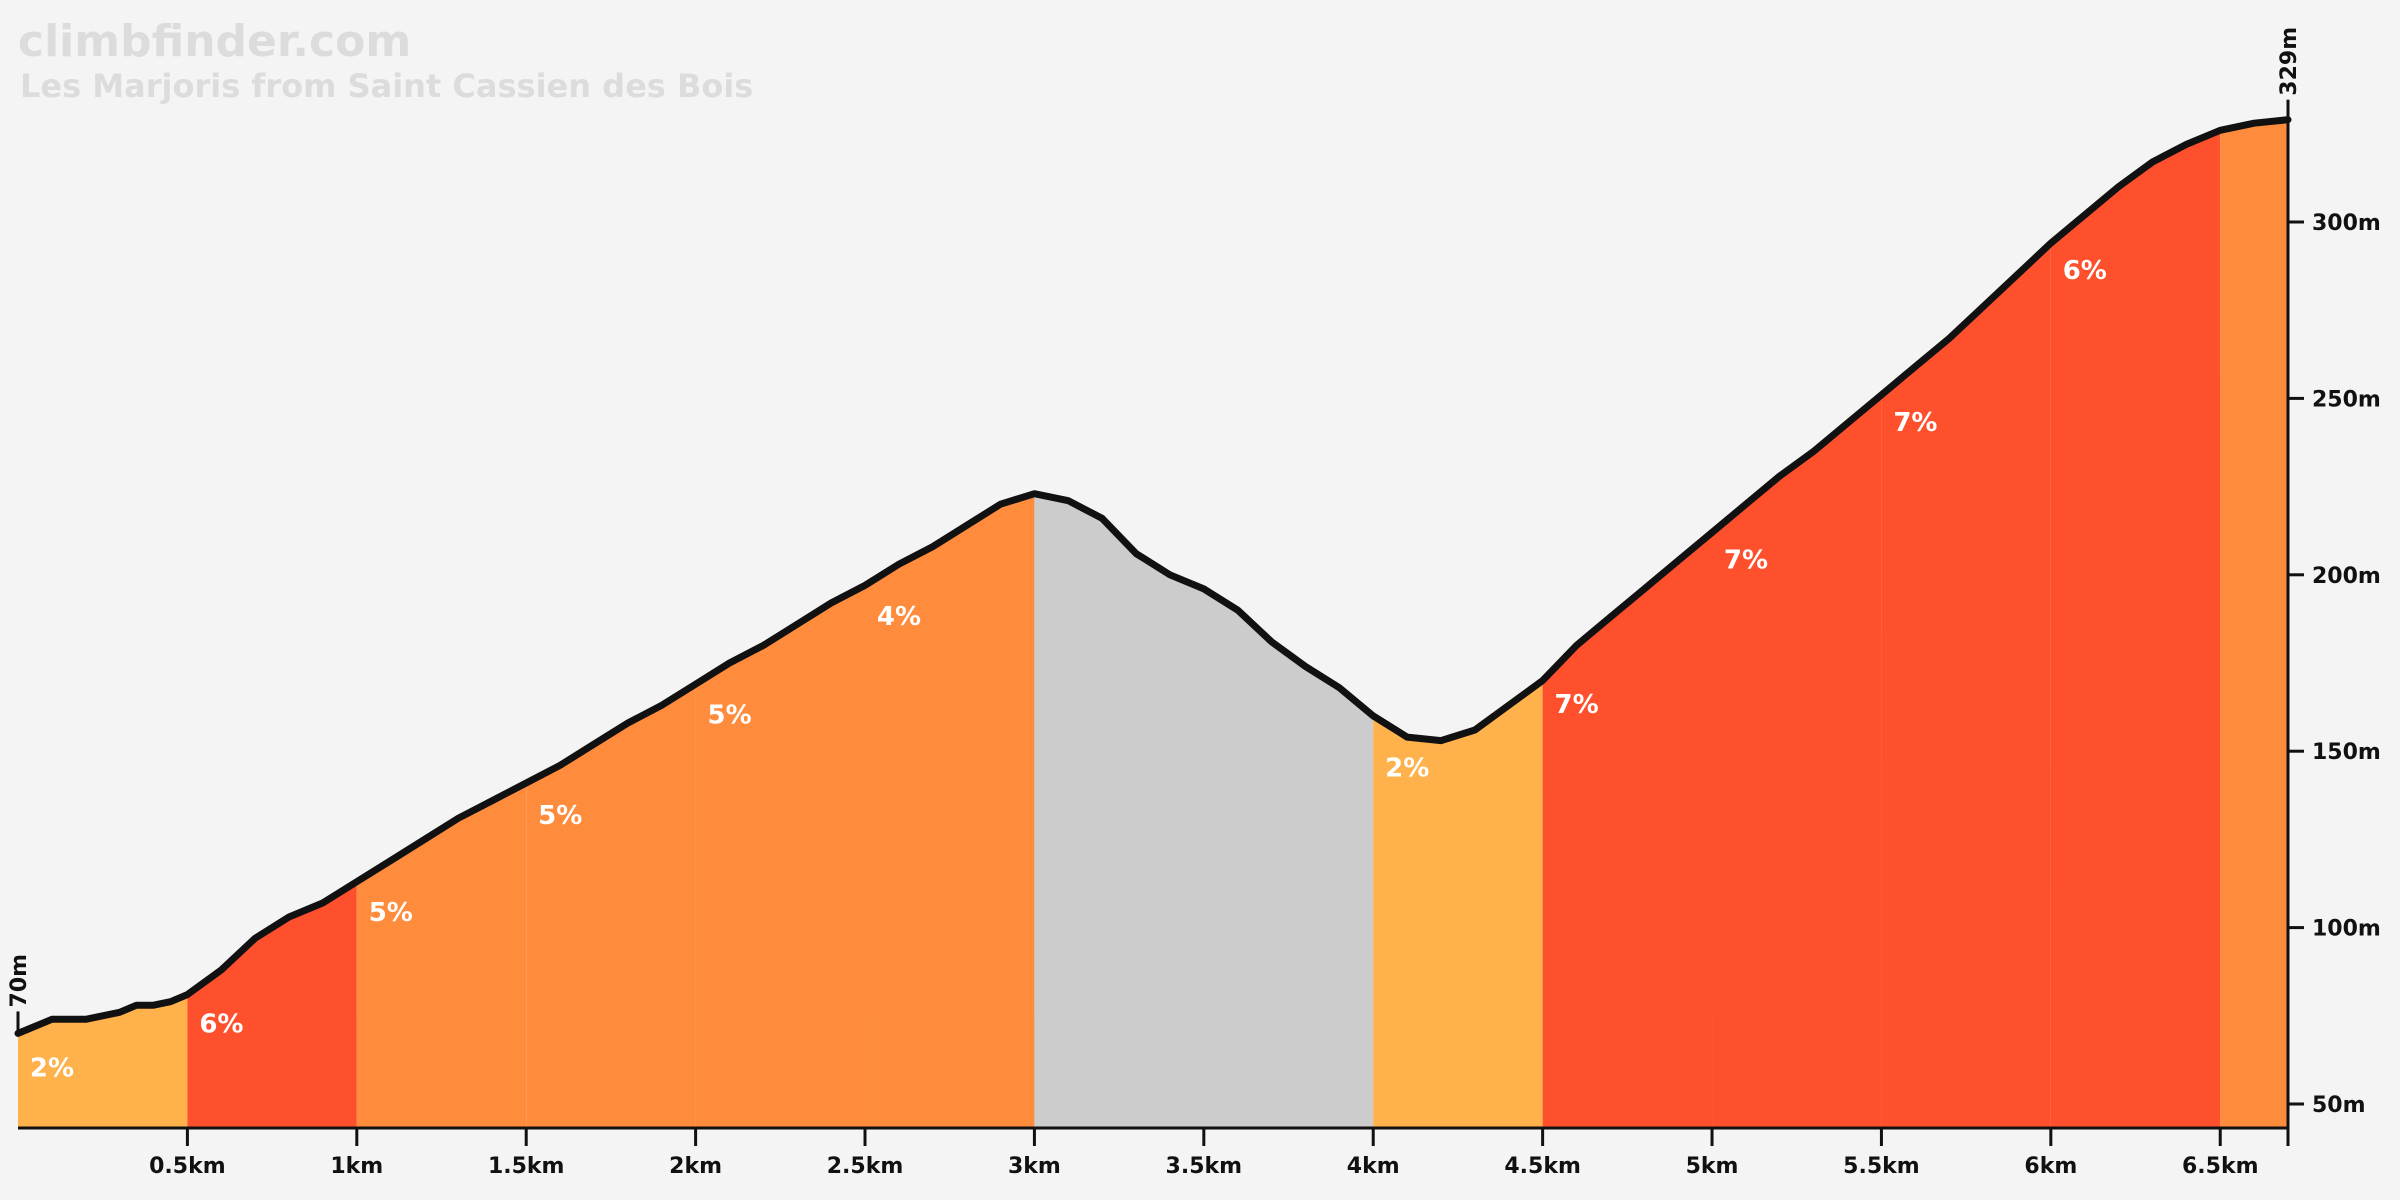 This screenshot has width=2400, height=1200. Describe the element at coordinates (1542, 1166) in the screenshot. I see `x-tick-label: 4.5km` at that location.